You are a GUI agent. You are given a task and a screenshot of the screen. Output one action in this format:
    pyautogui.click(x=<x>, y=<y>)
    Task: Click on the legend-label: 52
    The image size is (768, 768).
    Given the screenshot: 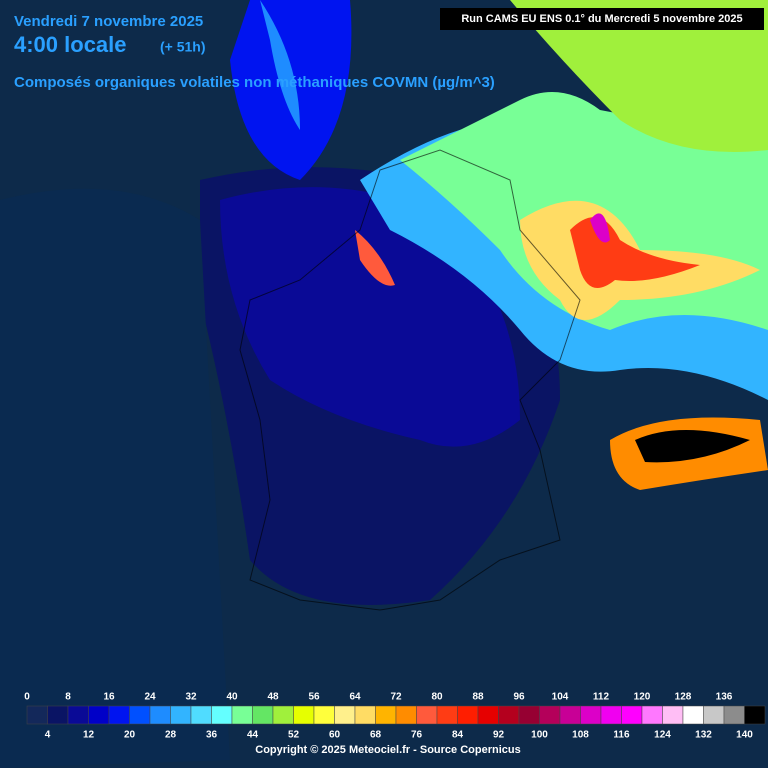 What is the action you would take?
    pyautogui.click(x=294, y=735)
    